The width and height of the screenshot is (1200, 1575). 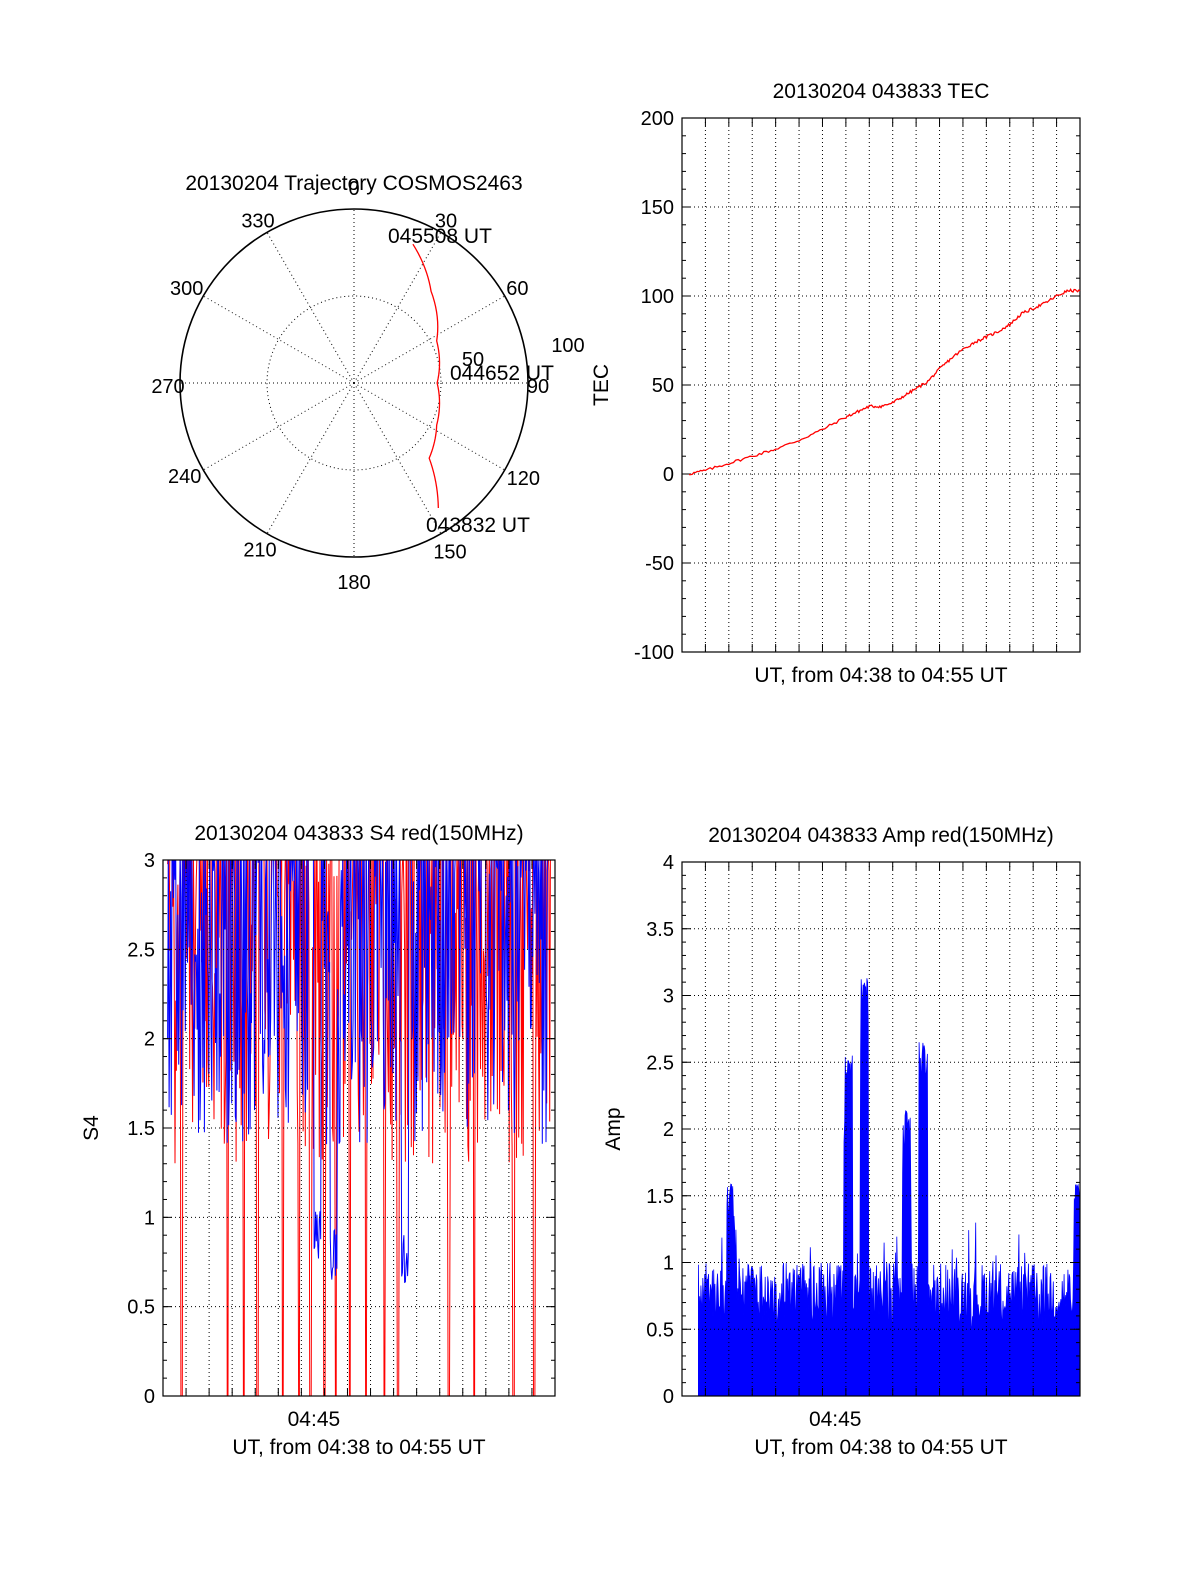 I want to click on polar-angle-label: 60, so click(x=517, y=289).